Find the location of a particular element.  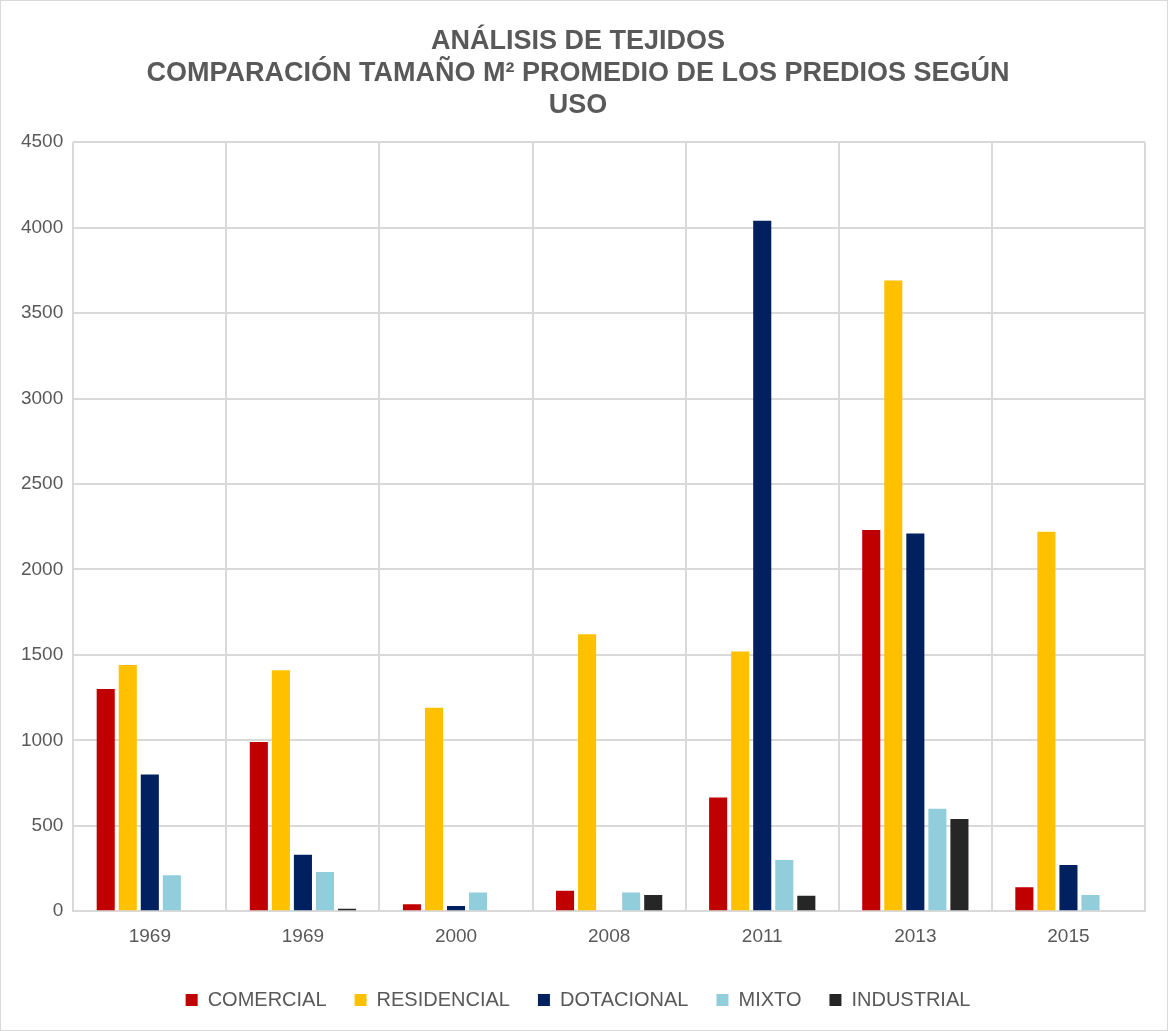

y-tick-label: 500 is located at coordinates (47, 824).